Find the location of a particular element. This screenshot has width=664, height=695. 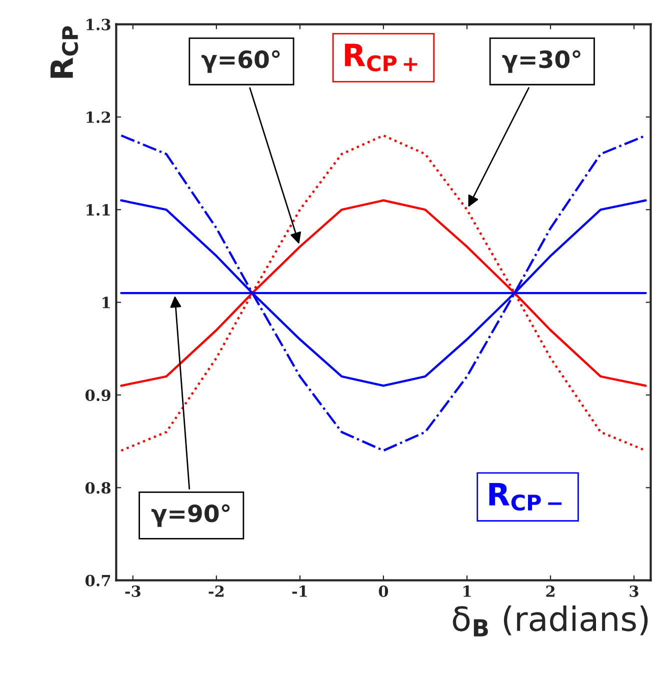

x-tick-label: 3 is located at coordinates (634, 591).